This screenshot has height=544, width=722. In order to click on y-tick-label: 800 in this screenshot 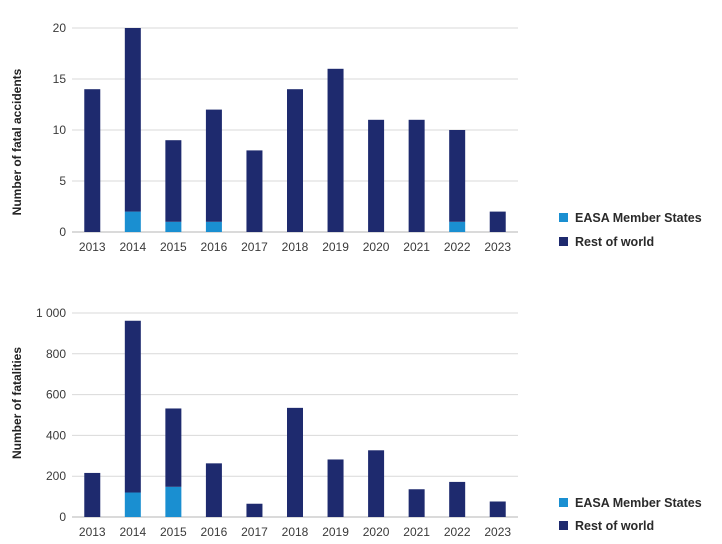, I will do `click(56, 354)`.